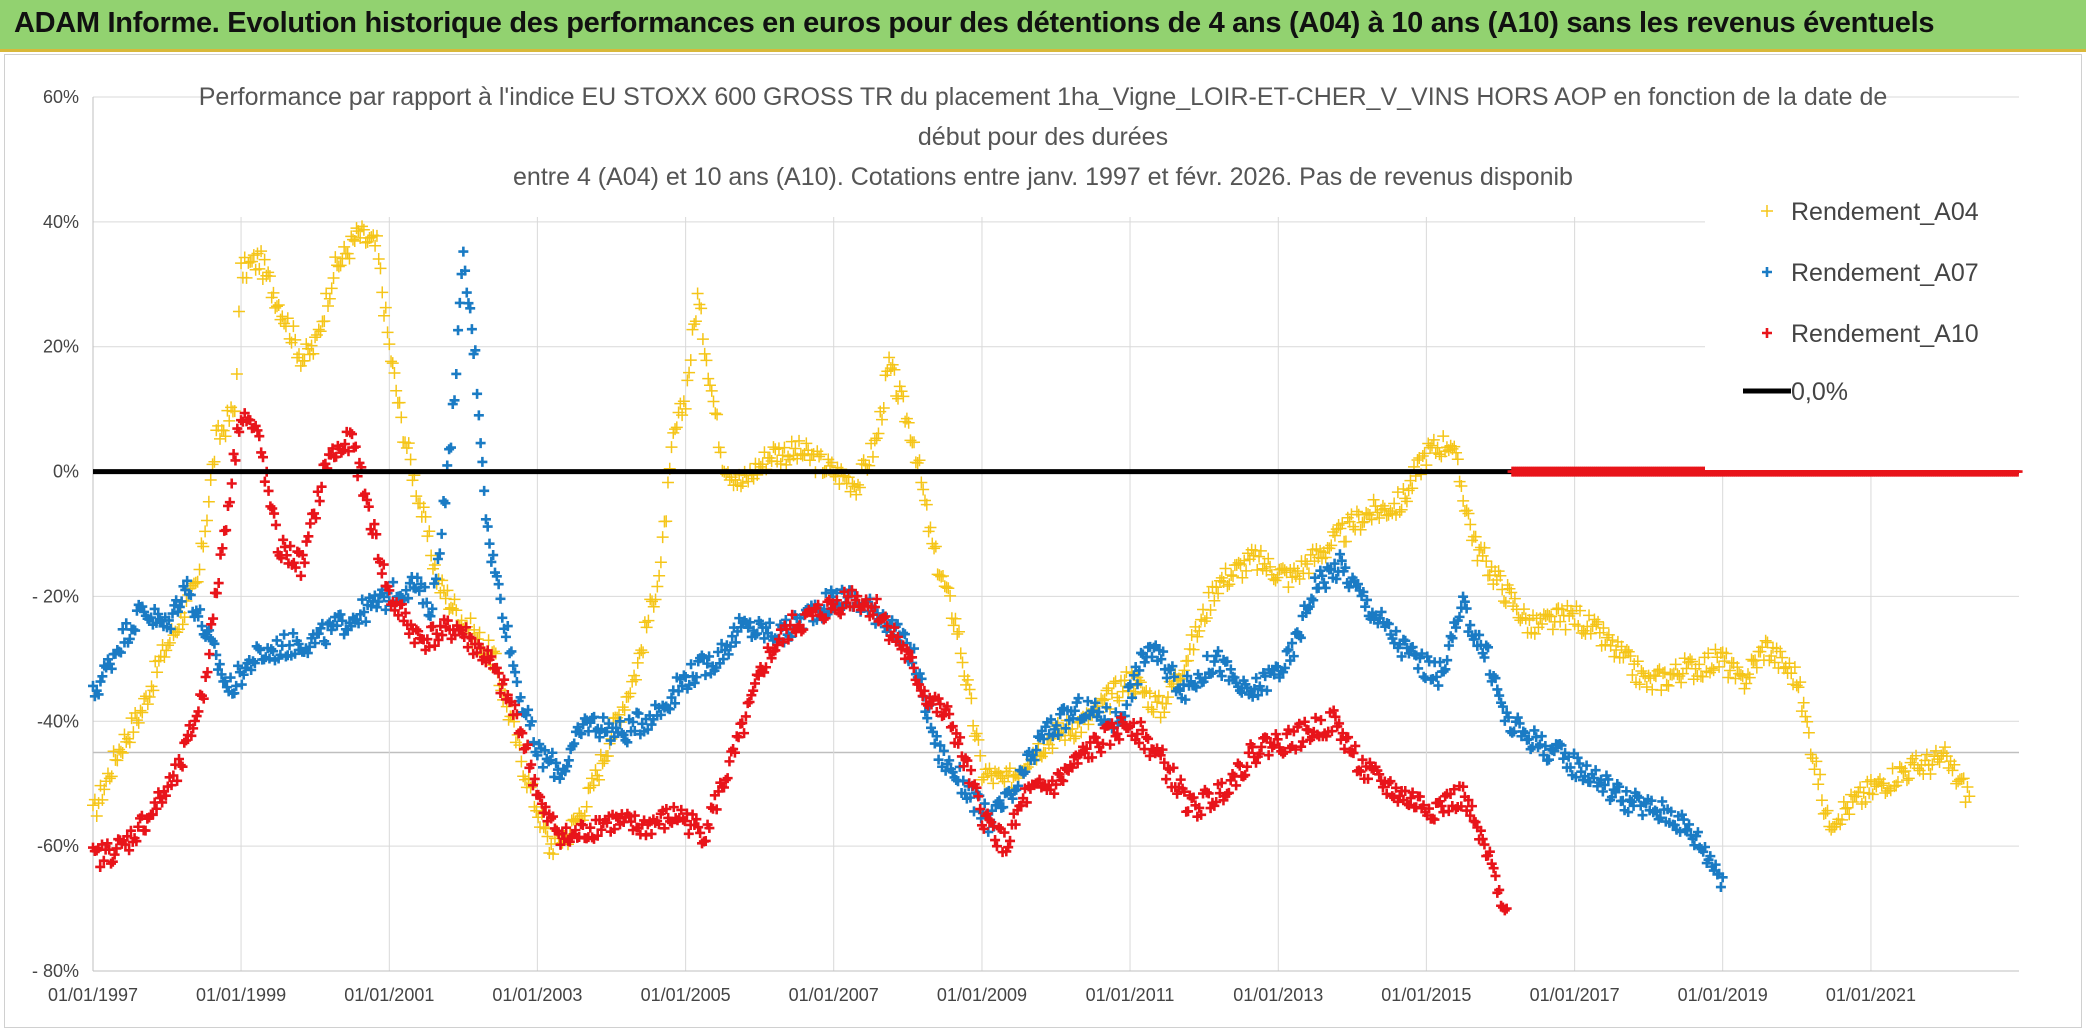 The height and width of the screenshot is (1031, 2086). Describe the element at coordinates (1767, 272) in the screenshot. I see `legend-marker` at that location.